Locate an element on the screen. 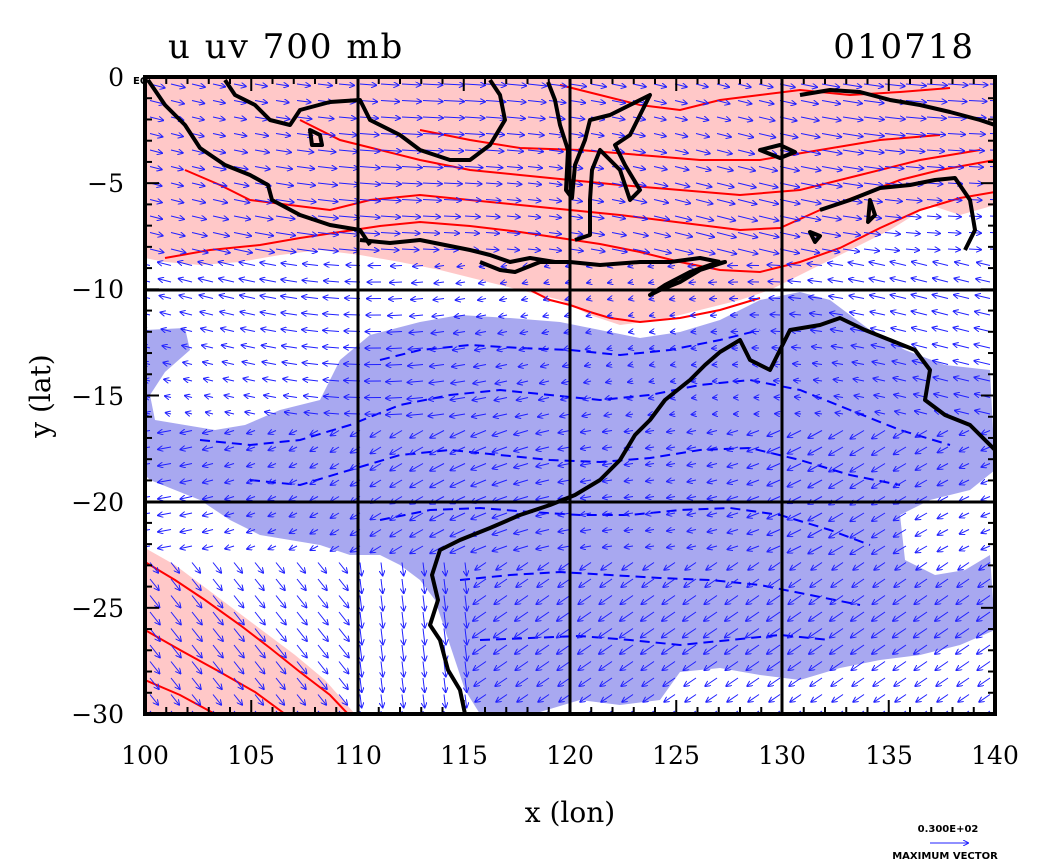 This screenshot has width=1056, height=865. max-vector-label: MAXIMUM VECTOR is located at coordinates (945, 856).